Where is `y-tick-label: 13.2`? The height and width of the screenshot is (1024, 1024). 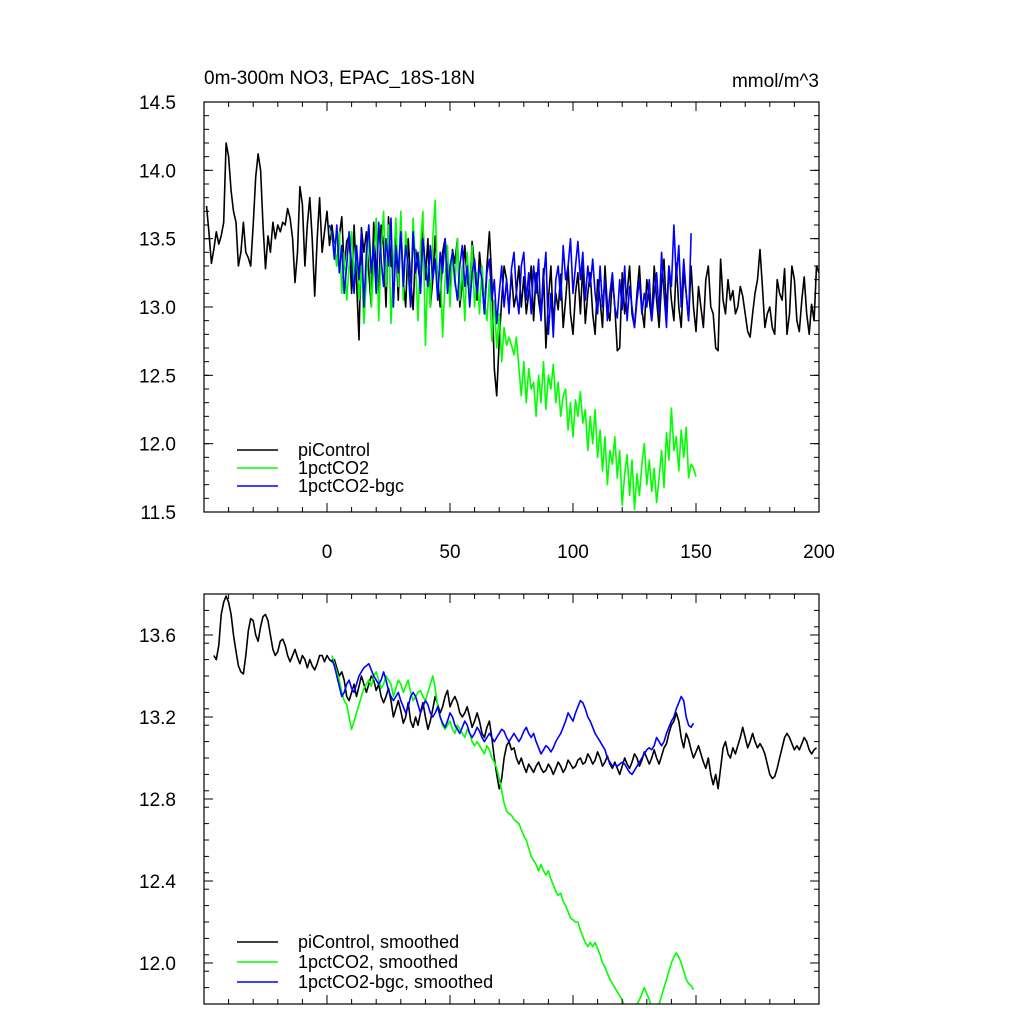 y-tick-label: 13.2 is located at coordinates (157, 718).